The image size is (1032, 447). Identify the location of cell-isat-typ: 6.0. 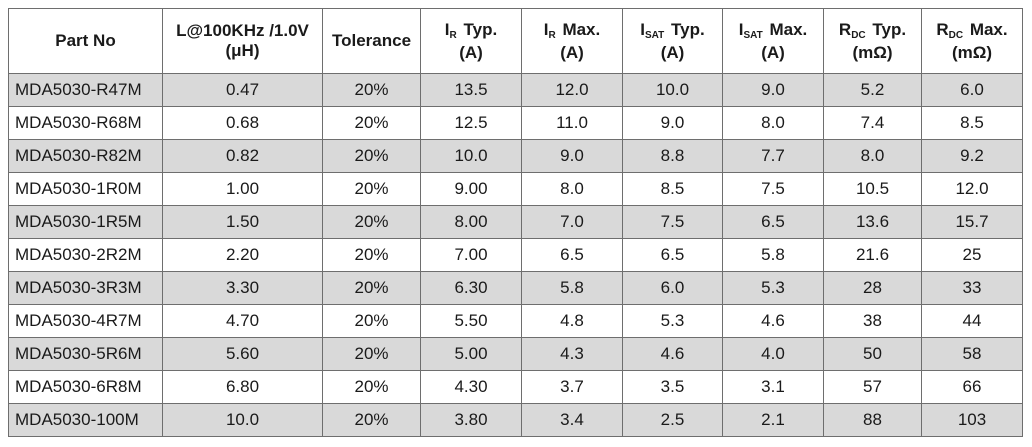
(672, 288).